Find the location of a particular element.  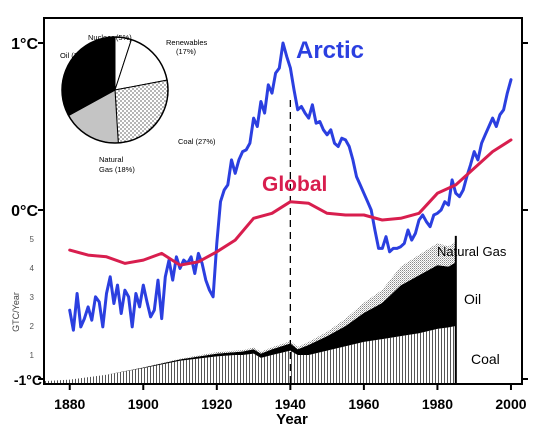

y-tick-label: 0°C is located at coordinates (24, 211).